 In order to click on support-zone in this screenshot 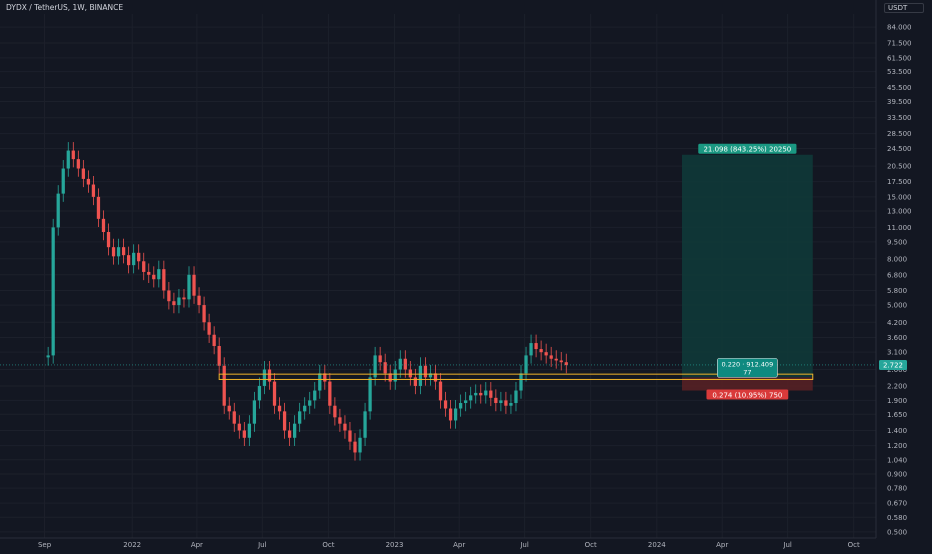, I will do `click(516, 376)`.